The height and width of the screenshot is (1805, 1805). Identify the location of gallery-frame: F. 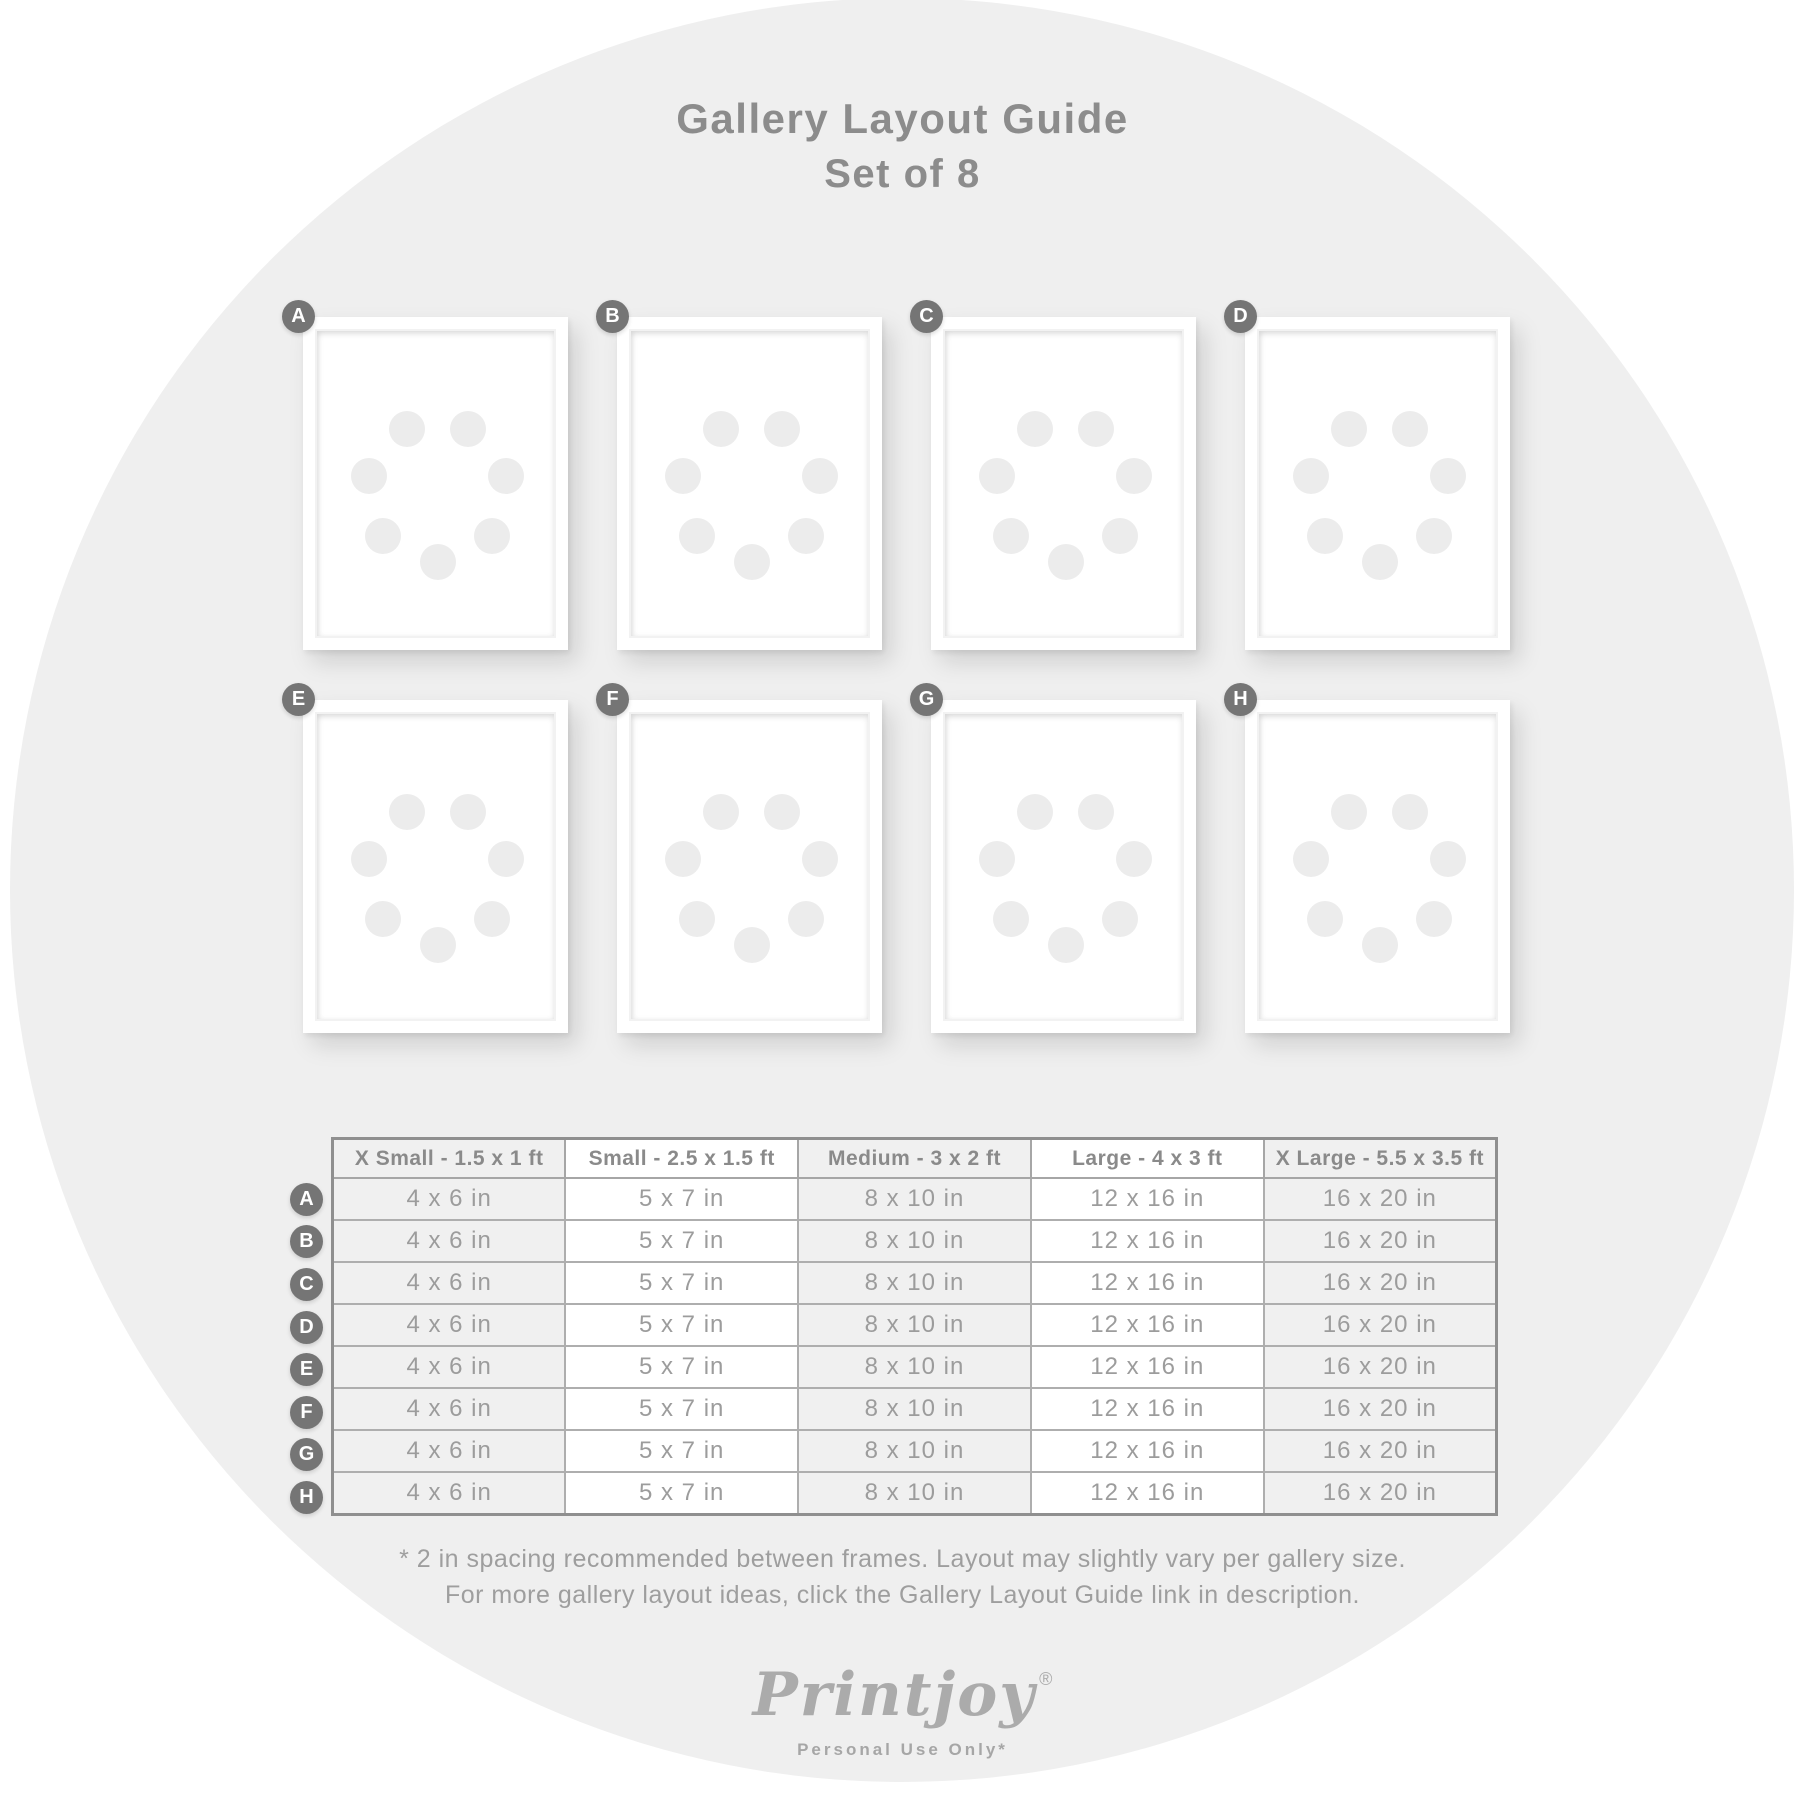
(739, 858).